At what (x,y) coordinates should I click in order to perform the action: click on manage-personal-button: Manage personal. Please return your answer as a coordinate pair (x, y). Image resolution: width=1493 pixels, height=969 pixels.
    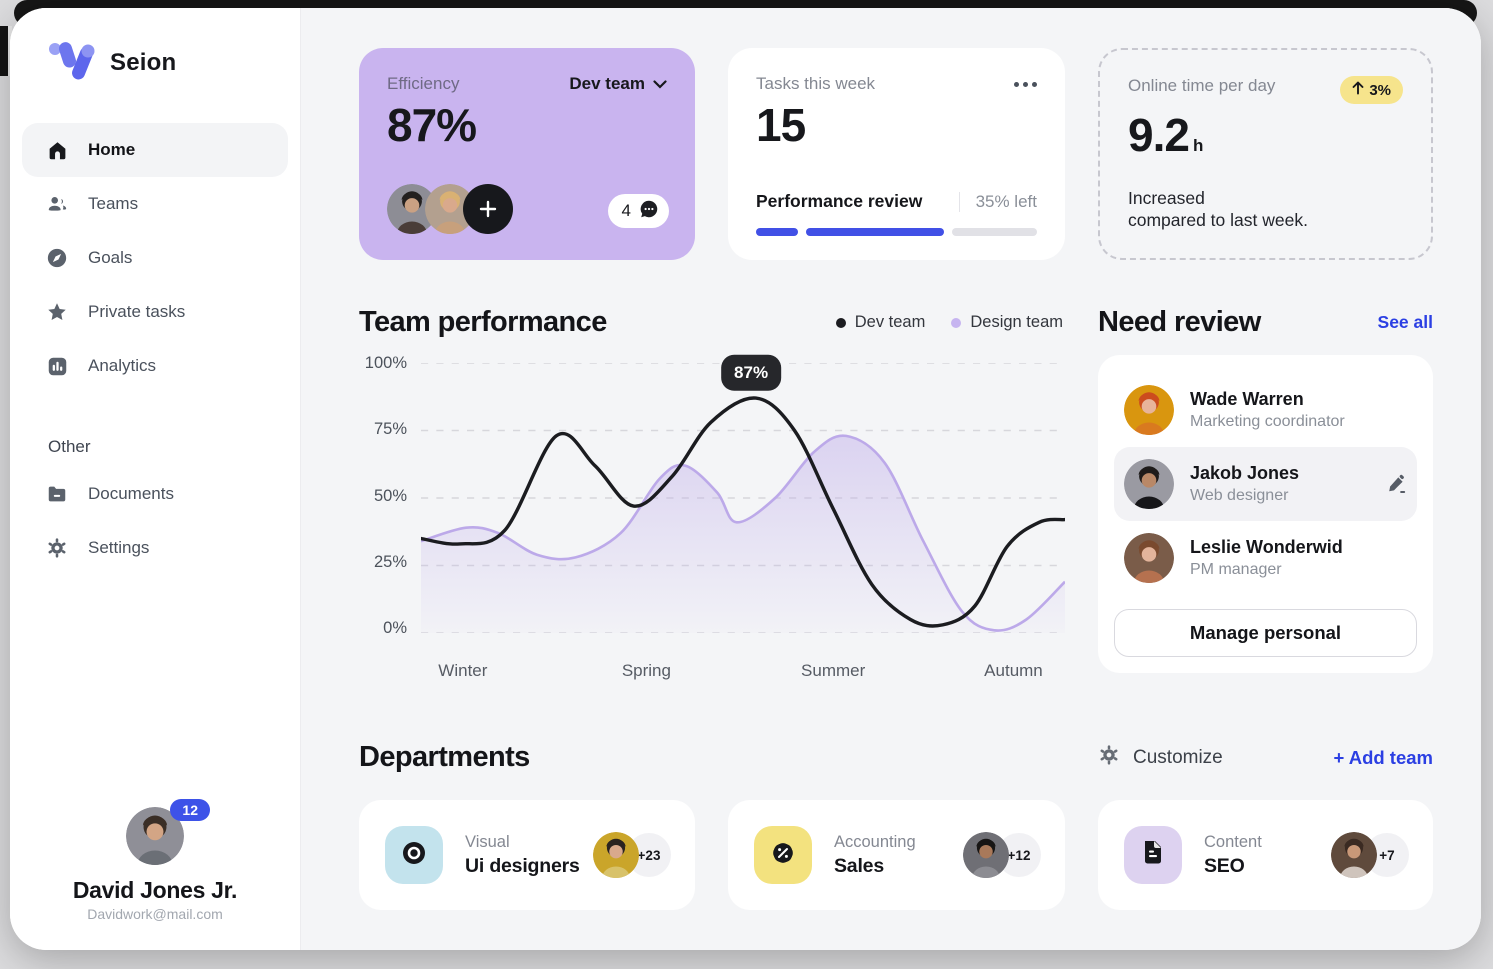
    Looking at the image, I should click on (1265, 633).